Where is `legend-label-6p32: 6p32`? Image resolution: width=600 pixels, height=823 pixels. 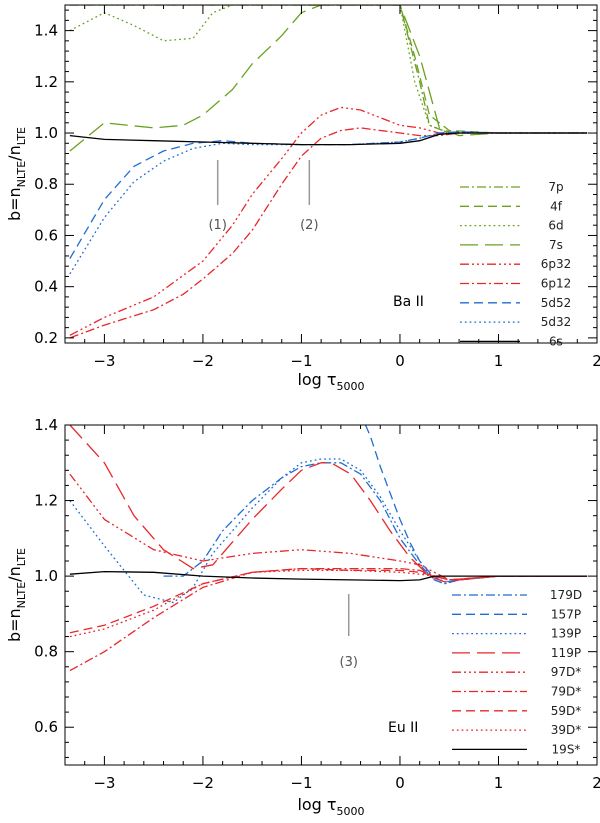 legend-label-6p32: 6p32 is located at coordinates (556, 264).